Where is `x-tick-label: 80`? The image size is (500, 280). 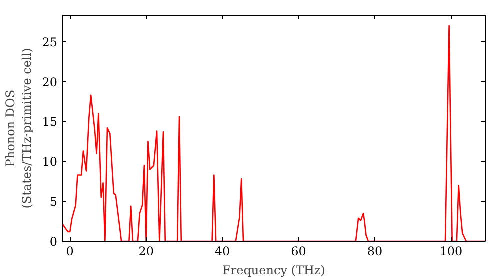
x-tick-label: 80 is located at coordinates (375, 251).